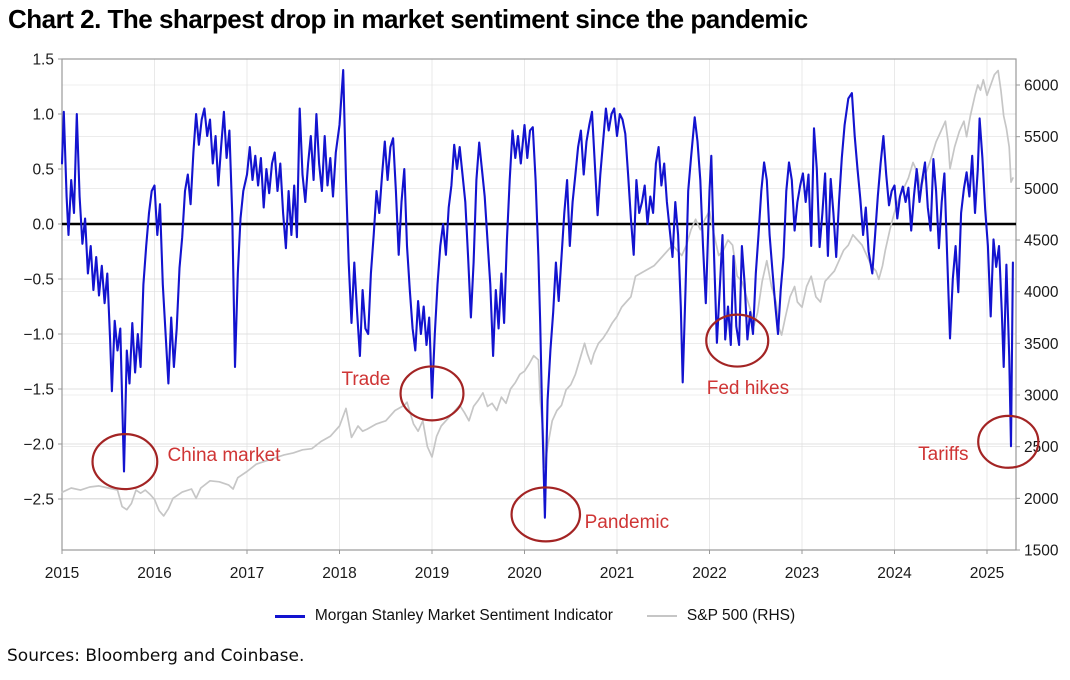 Image resolution: width=1070 pixels, height=680 pixels. Describe the element at coordinates (1041, 551) in the screenshot. I see `right-axis-tick-label: 1500` at that location.